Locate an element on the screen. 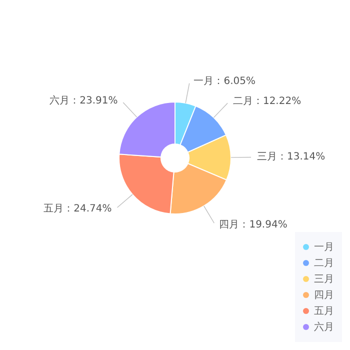  legend-label: 二月 is located at coordinates (323, 263).